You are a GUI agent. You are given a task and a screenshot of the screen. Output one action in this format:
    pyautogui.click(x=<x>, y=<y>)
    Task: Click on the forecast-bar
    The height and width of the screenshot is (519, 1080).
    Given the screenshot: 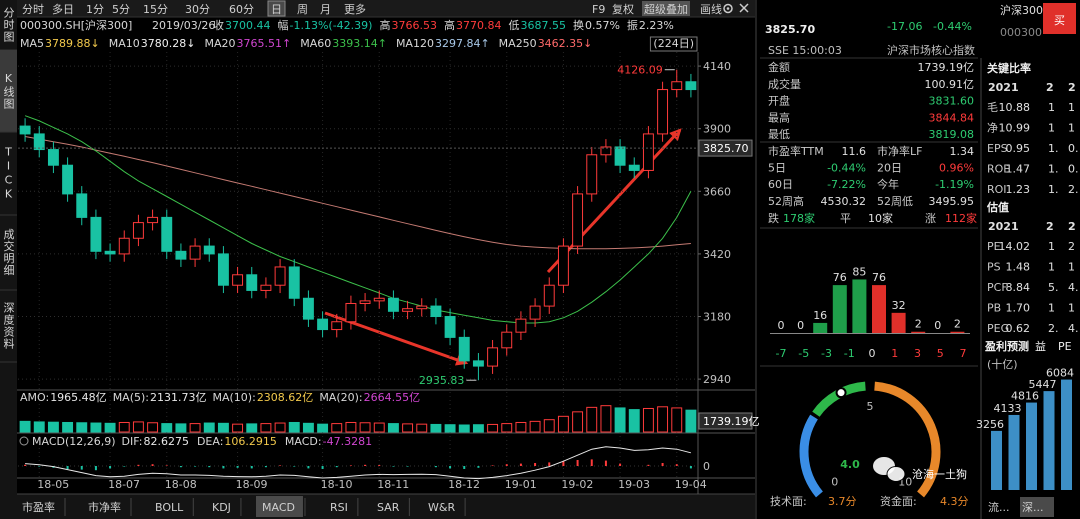 What is the action you would take?
    pyautogui.click(x=1014, y=452)
    